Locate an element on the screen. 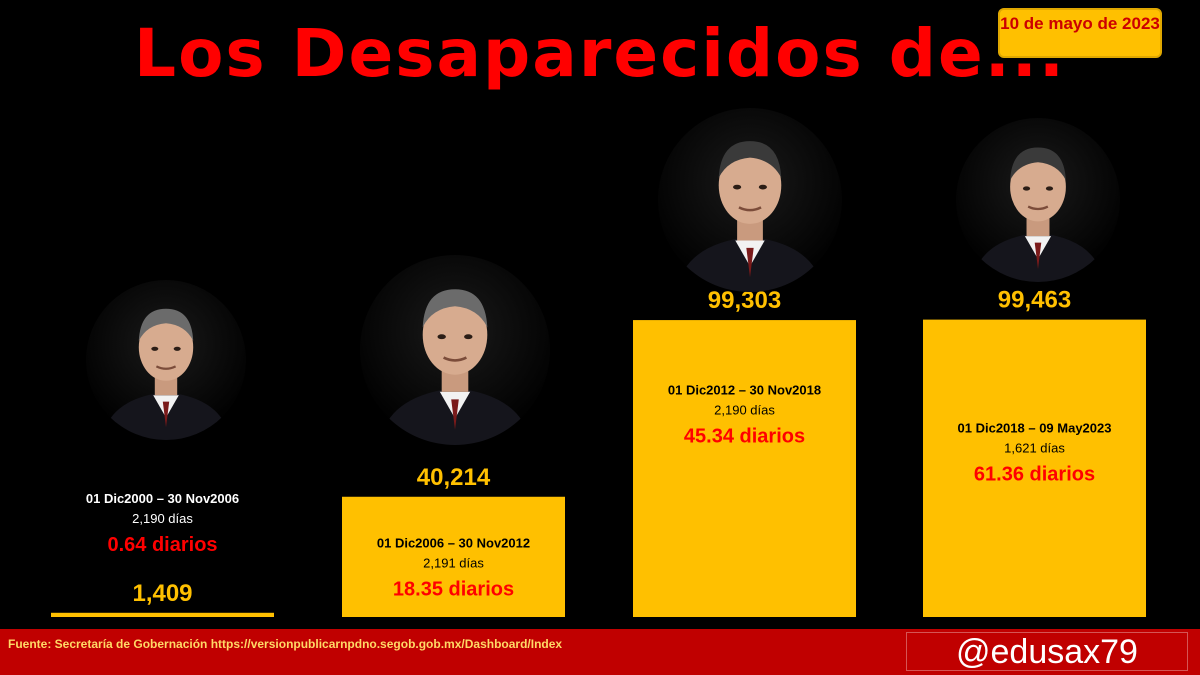 The width and height of the screenshot is (1200, 675). period-label: 01 Dic2012 – 30 Nov2018 is located at coordinates (744, 389).